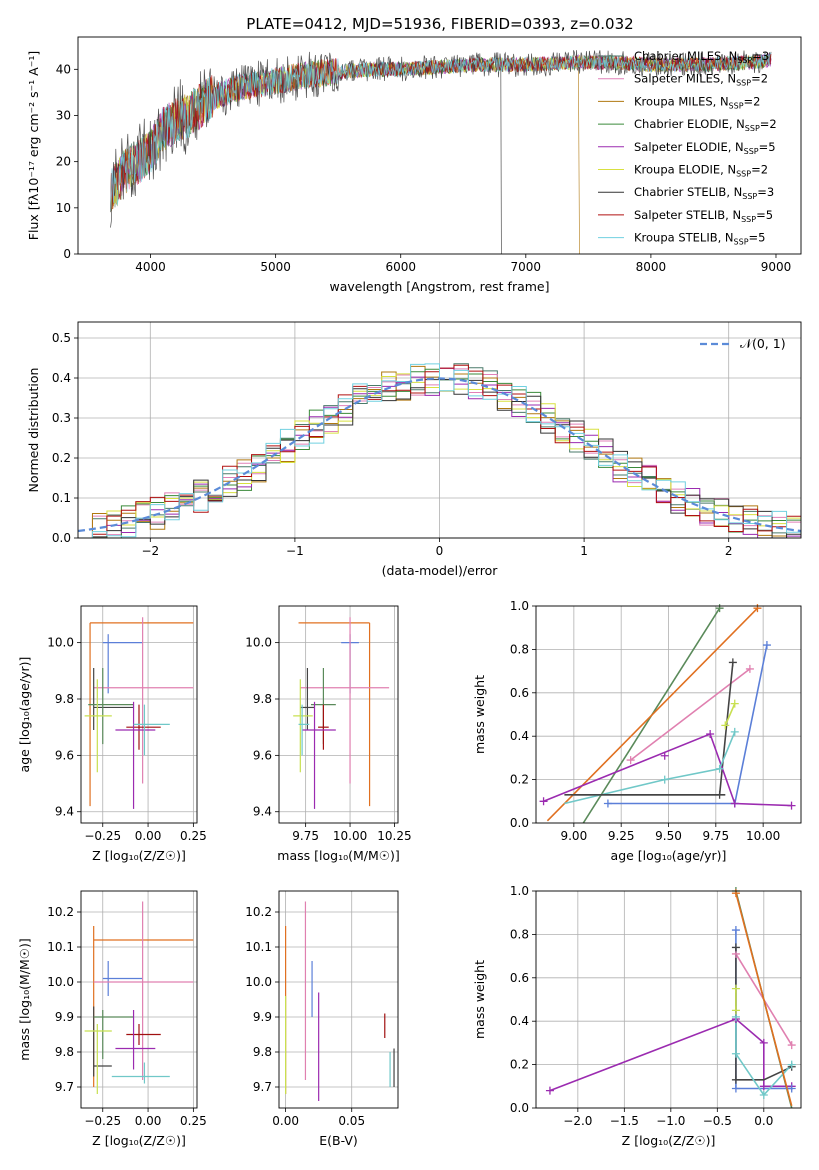 The height and width of the screenshot is (1170, 819). I want to click on x-tick-label: 9000, so click(776, 267).